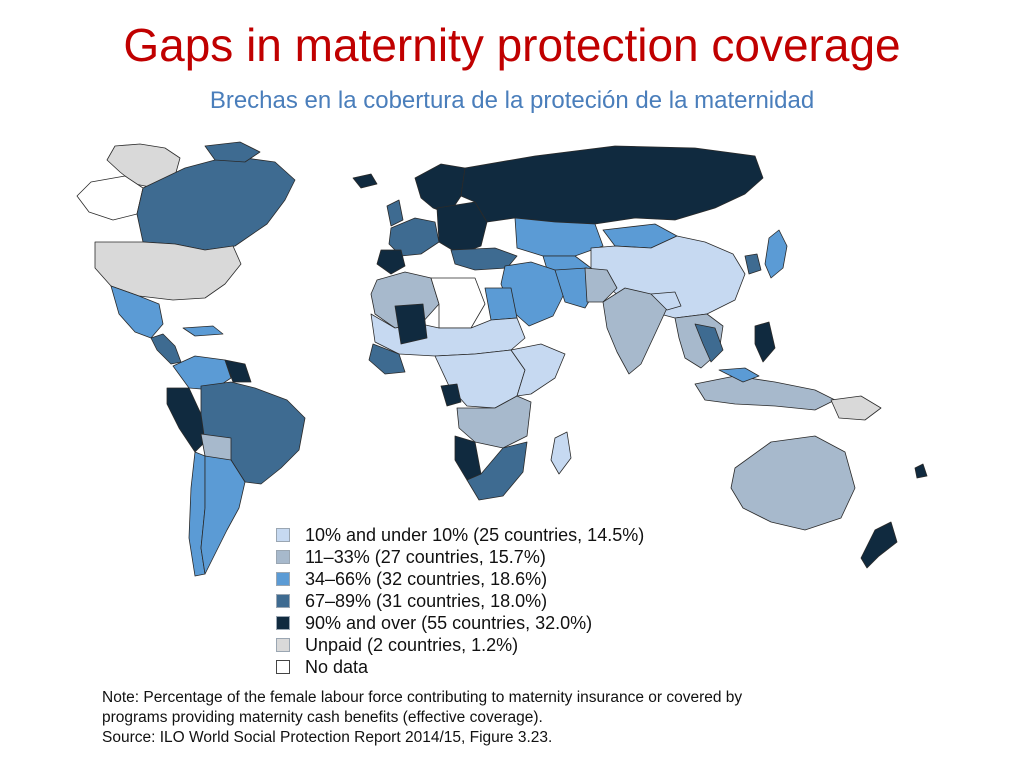 Image resolution: width=1024 pixels, height=768 pixels. I want to click on region-mexico, so click(137, 312).